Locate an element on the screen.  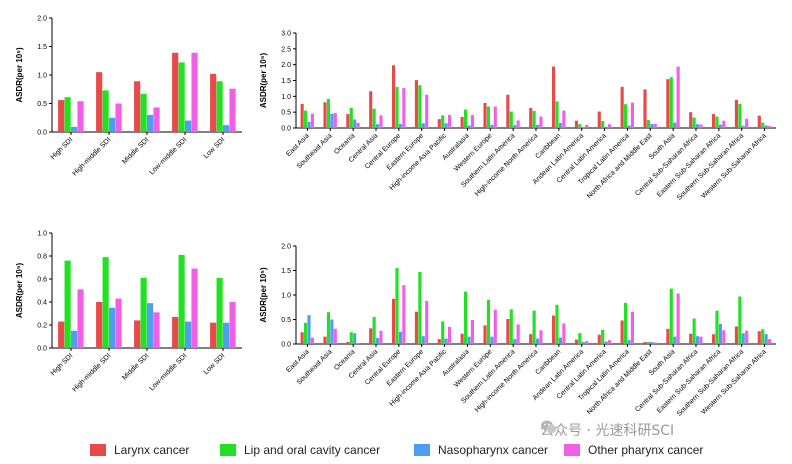
bar-other-pharynx-cancer-high-sdi is located at coordinates (80, 318).